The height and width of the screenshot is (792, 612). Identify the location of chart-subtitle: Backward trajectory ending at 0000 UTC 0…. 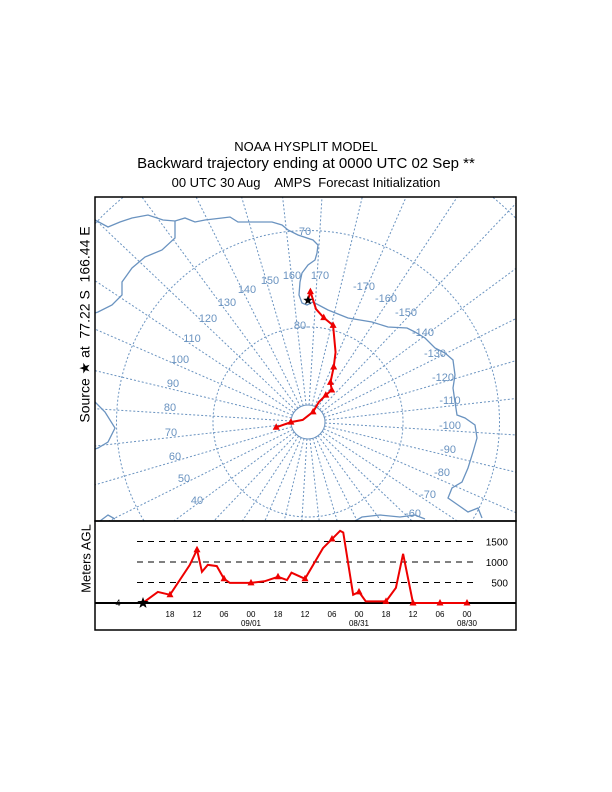
(306, 163).